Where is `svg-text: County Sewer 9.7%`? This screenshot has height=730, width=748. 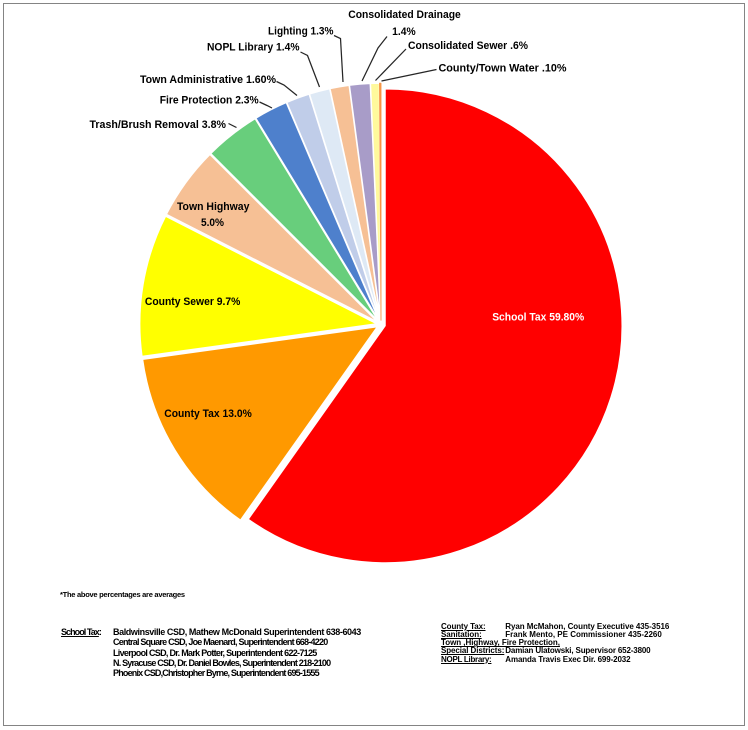
svg-text: County Sewer 9.7% is located at coordinates (193, 302).